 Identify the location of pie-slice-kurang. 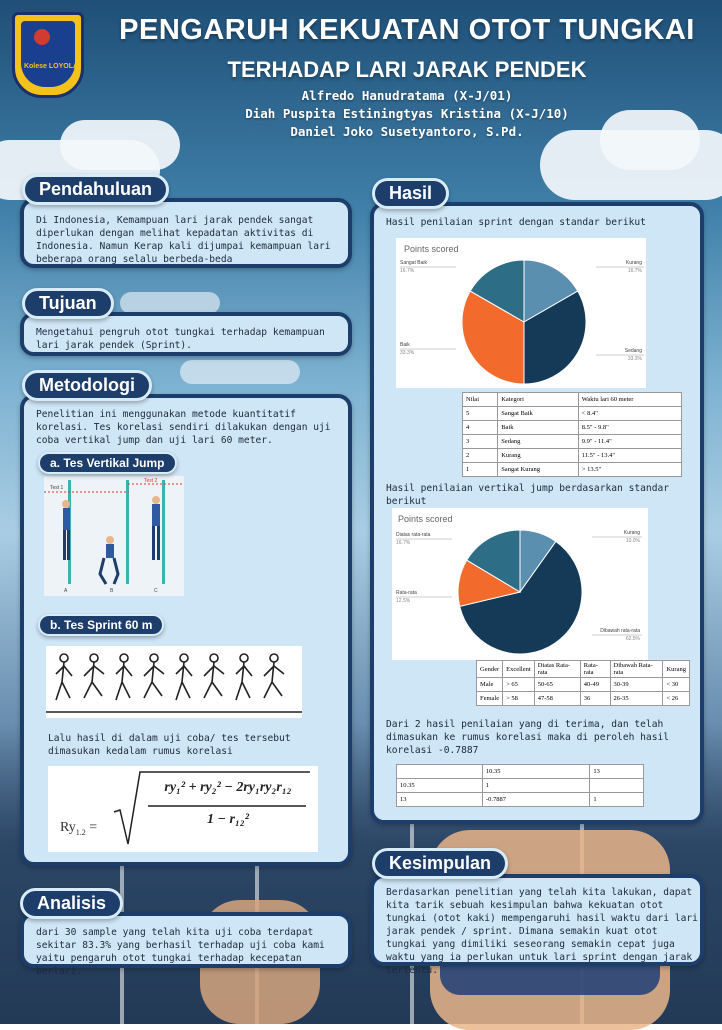
(551, 291).